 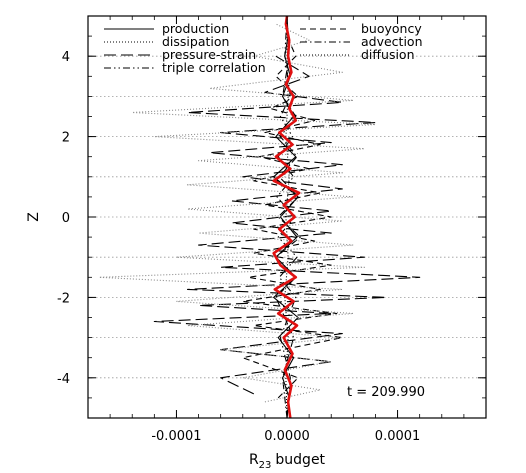 I want to click on x-axis-label-symbol: R, so click(x=254, y=460).